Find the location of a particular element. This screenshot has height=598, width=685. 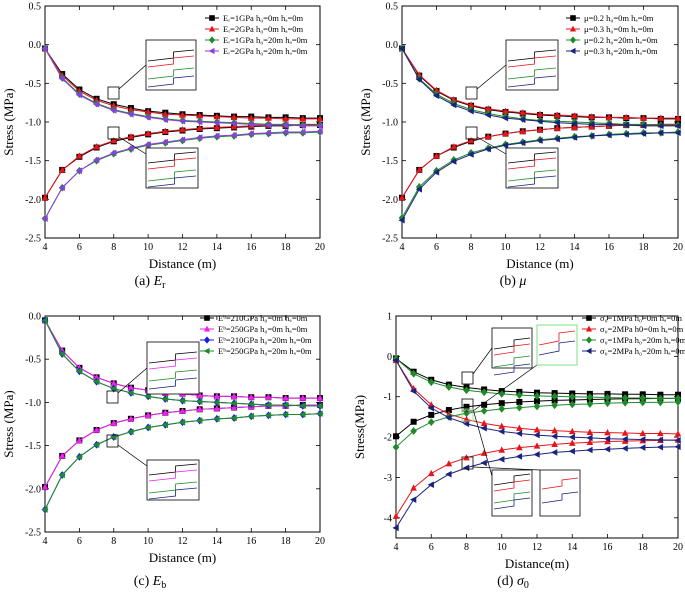

legend-entry: Eᵣ=2GPa h₀=0m hₐ=0m is located at coordinates (263, 29).